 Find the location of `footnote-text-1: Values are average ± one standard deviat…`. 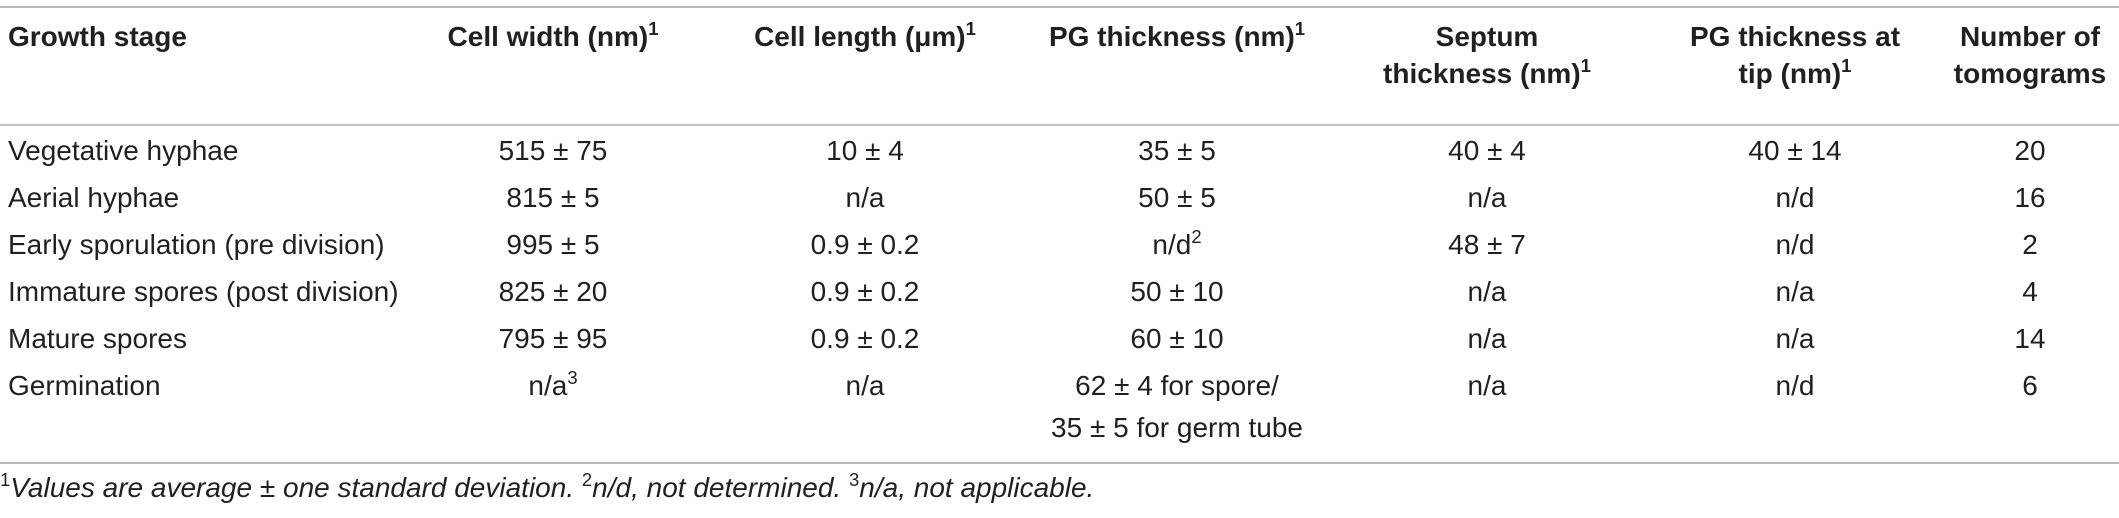

footnote-text-1: Values are average ± one standard deviat… is located at coordinates (296, 487).